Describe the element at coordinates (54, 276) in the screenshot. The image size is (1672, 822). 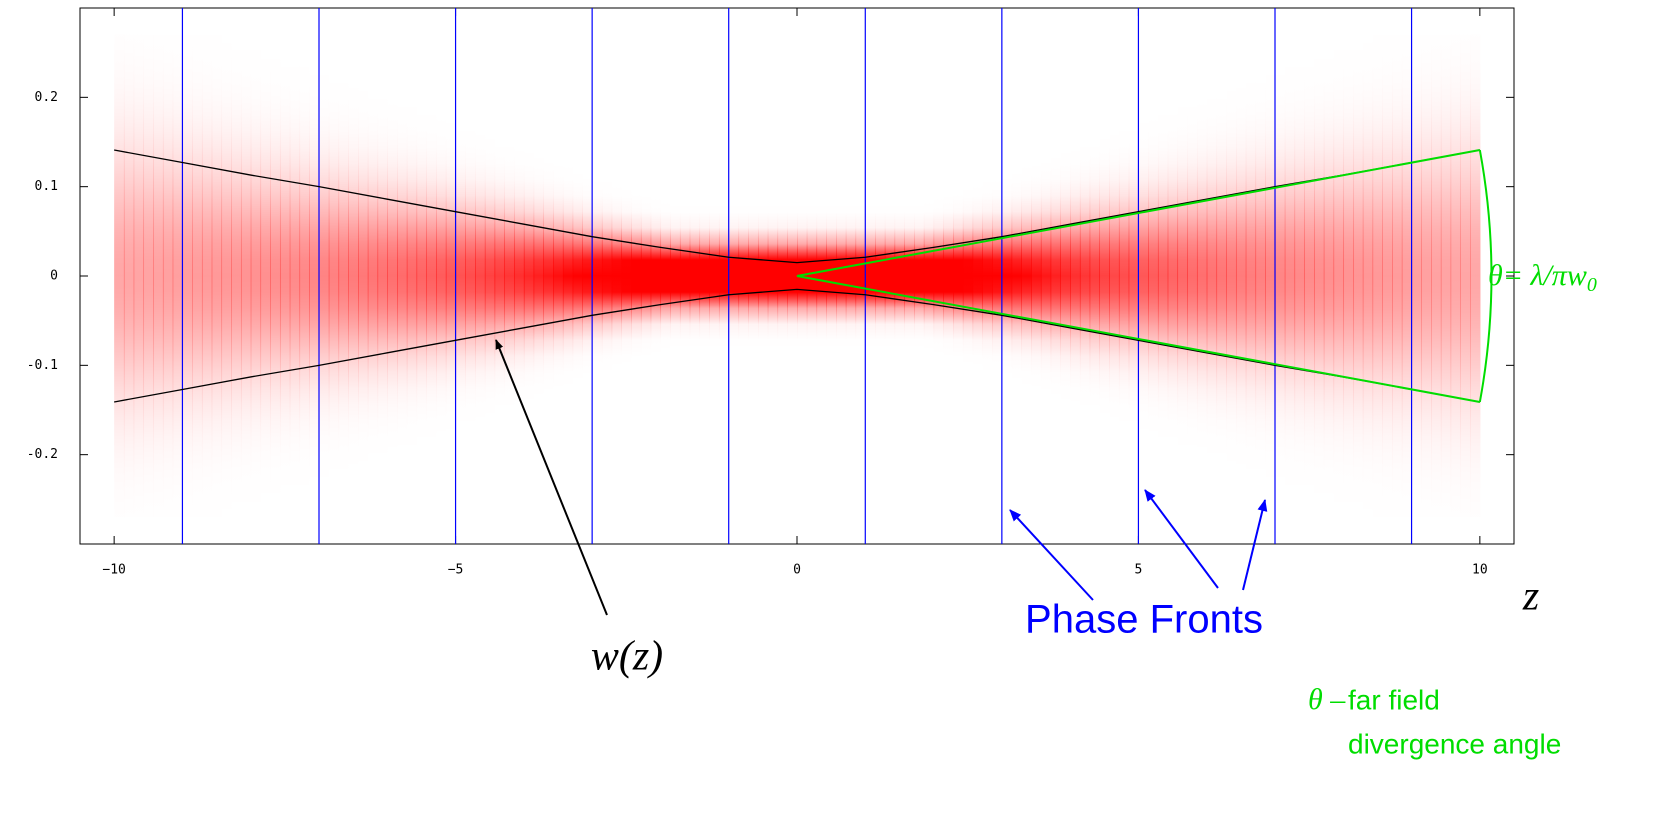
I see `y-tick-label: 0` at that location.